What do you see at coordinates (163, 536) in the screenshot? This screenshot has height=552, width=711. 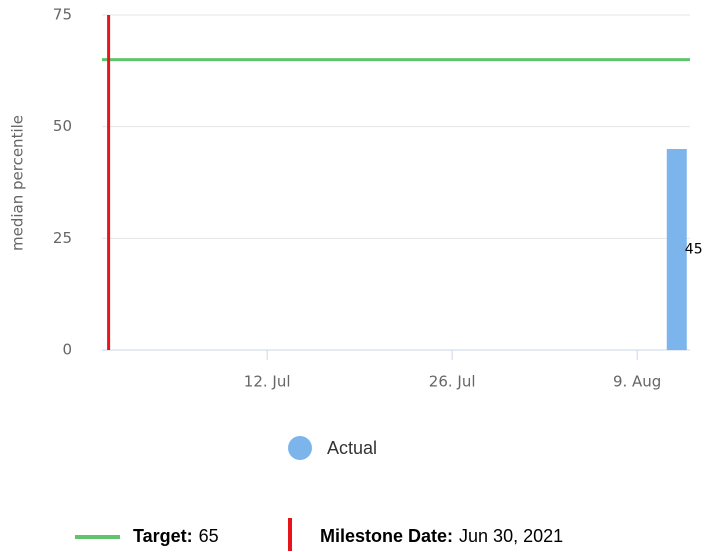 I see `target-legend-label: Target:` at bounding box center [163, 536].